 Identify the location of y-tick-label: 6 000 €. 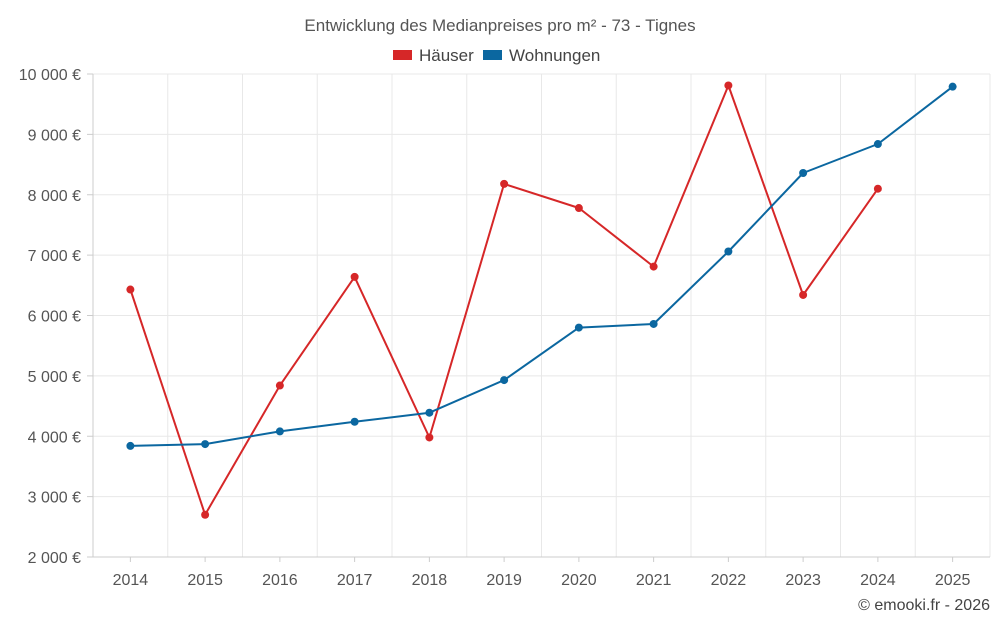
(54, 317).